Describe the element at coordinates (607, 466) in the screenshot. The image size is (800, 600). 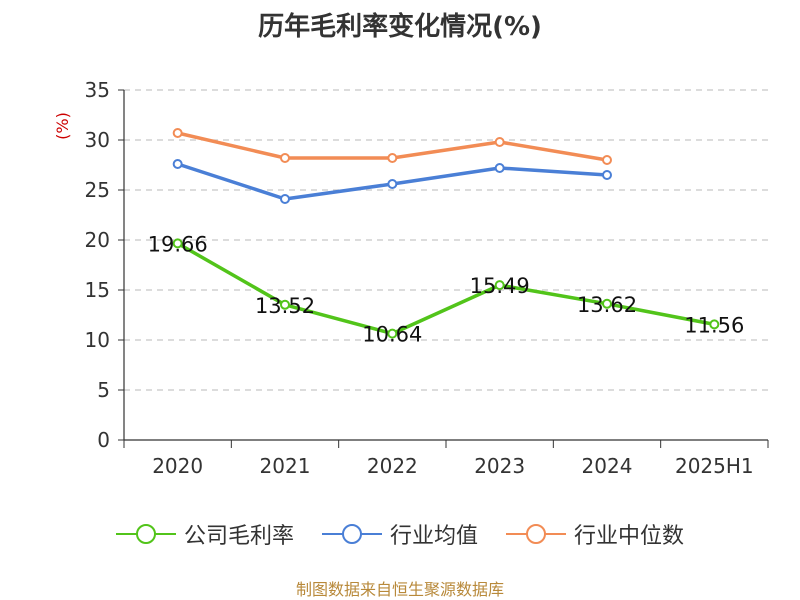
I see `x-tick-label: 2024` at that location.